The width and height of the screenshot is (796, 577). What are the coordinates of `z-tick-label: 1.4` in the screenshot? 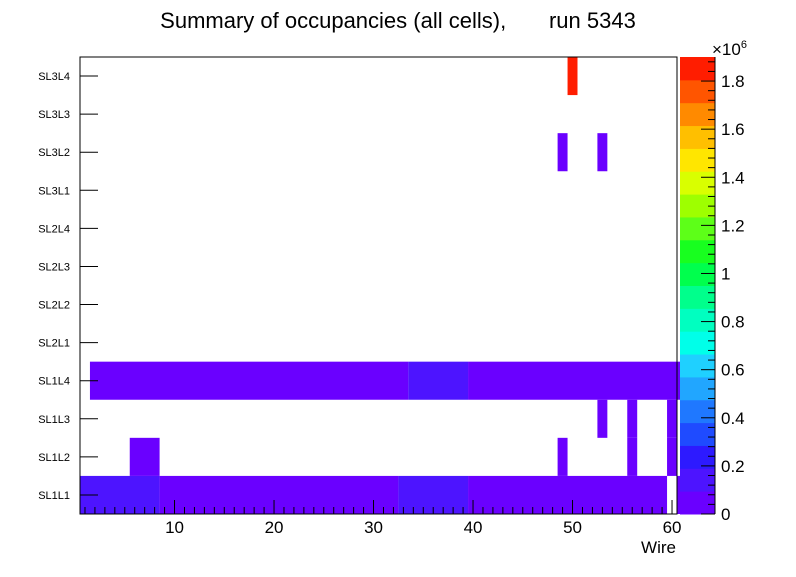 It's located at (733, 177).